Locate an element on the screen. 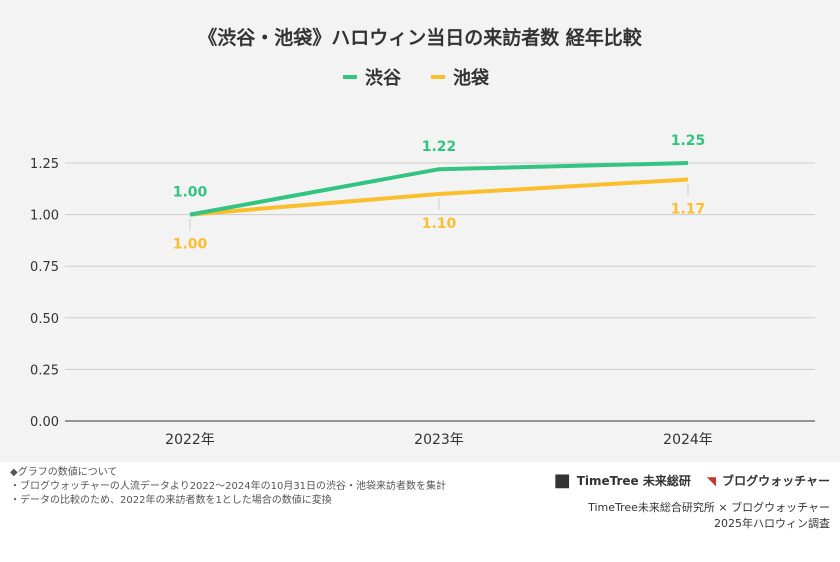 This screenshot has width=840, height=562. credit-line: 2025年ハロウィン調査 is located at coordinates (772, 523).